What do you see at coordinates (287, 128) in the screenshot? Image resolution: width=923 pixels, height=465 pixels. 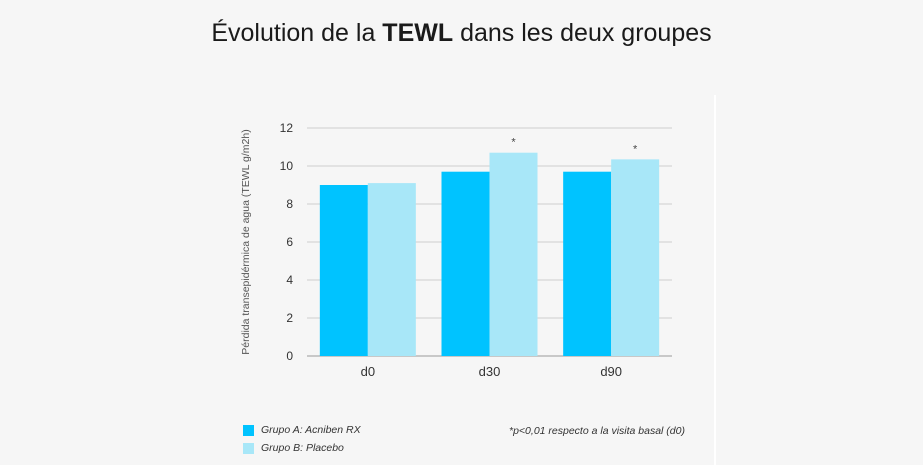 I see `y-tick-label: 12` at bounding box center [287, 128].